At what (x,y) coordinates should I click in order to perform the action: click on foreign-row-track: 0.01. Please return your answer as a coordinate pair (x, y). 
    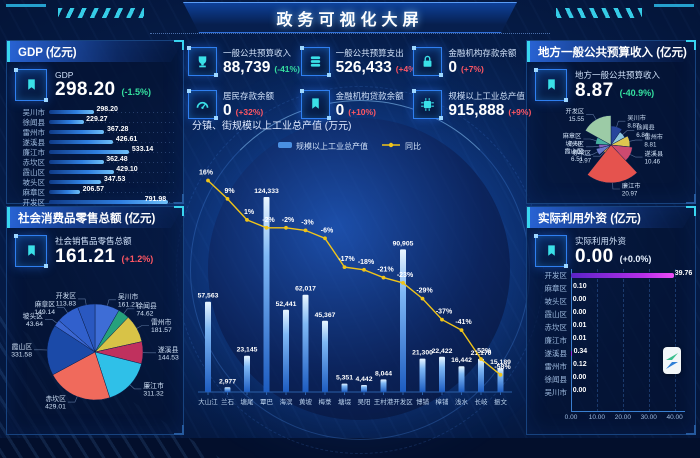
    Looking at the image, I should click on (628, 340).